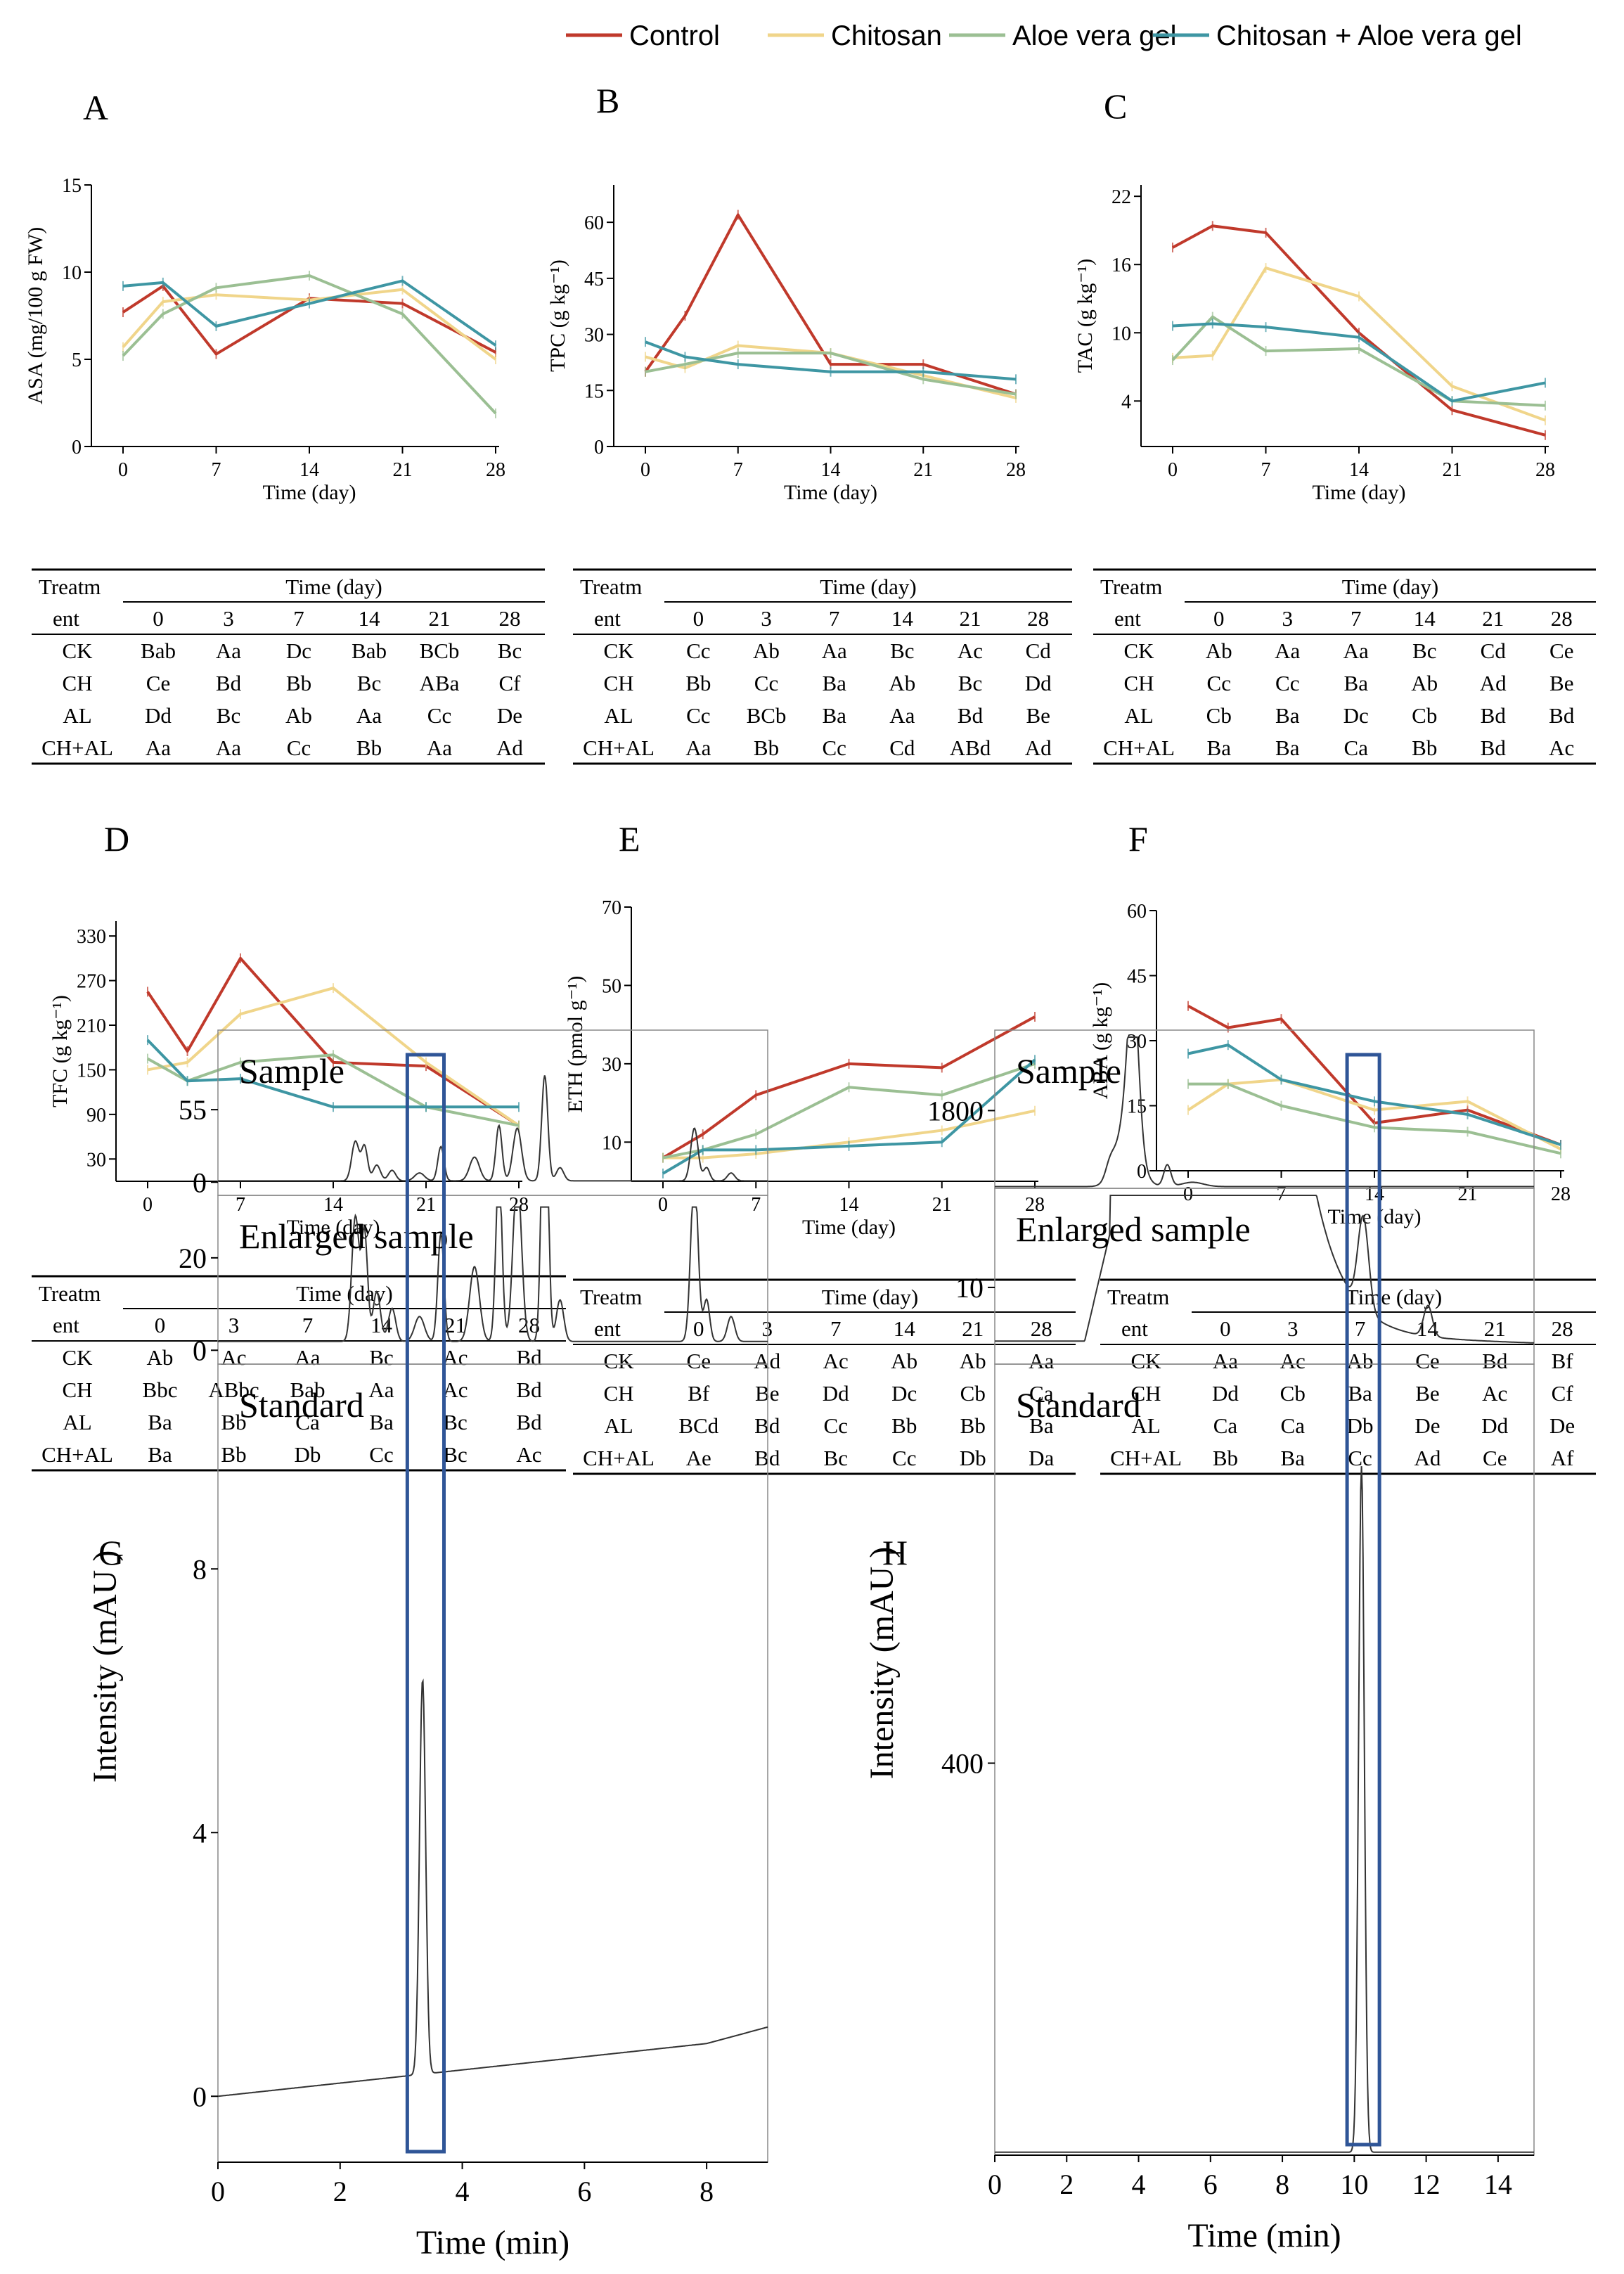 Image resolution: width=1624 pixels, height=2274 pixels. I want to click on trace-label-H-0: Sample, so click(1068, 1071).